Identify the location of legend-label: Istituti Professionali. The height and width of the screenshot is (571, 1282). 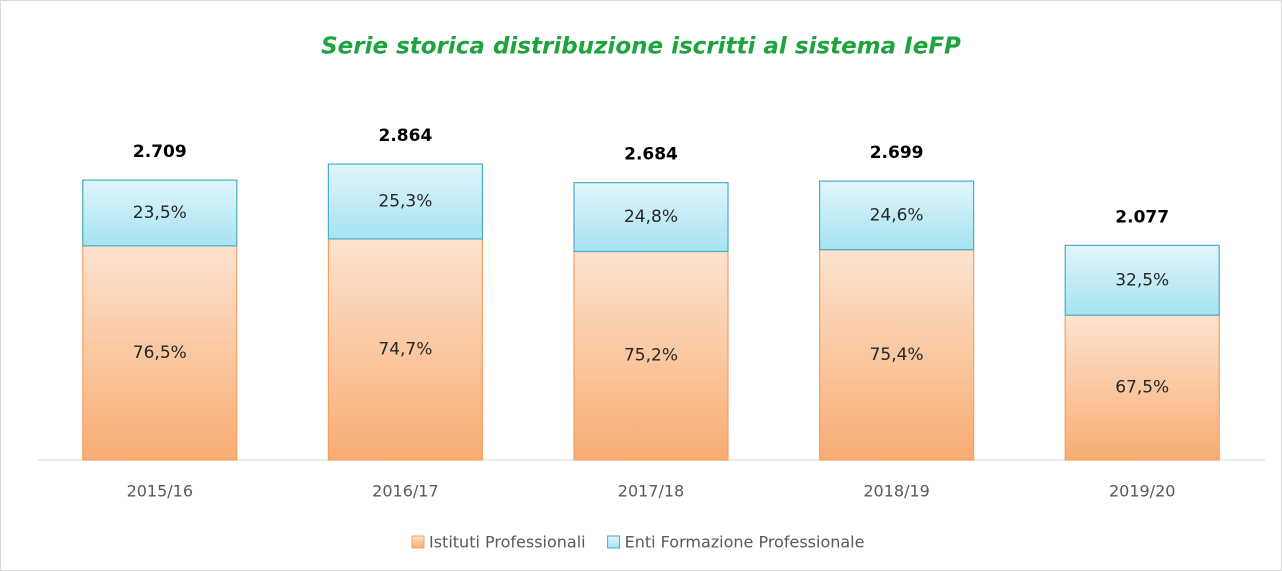
(507, 542).